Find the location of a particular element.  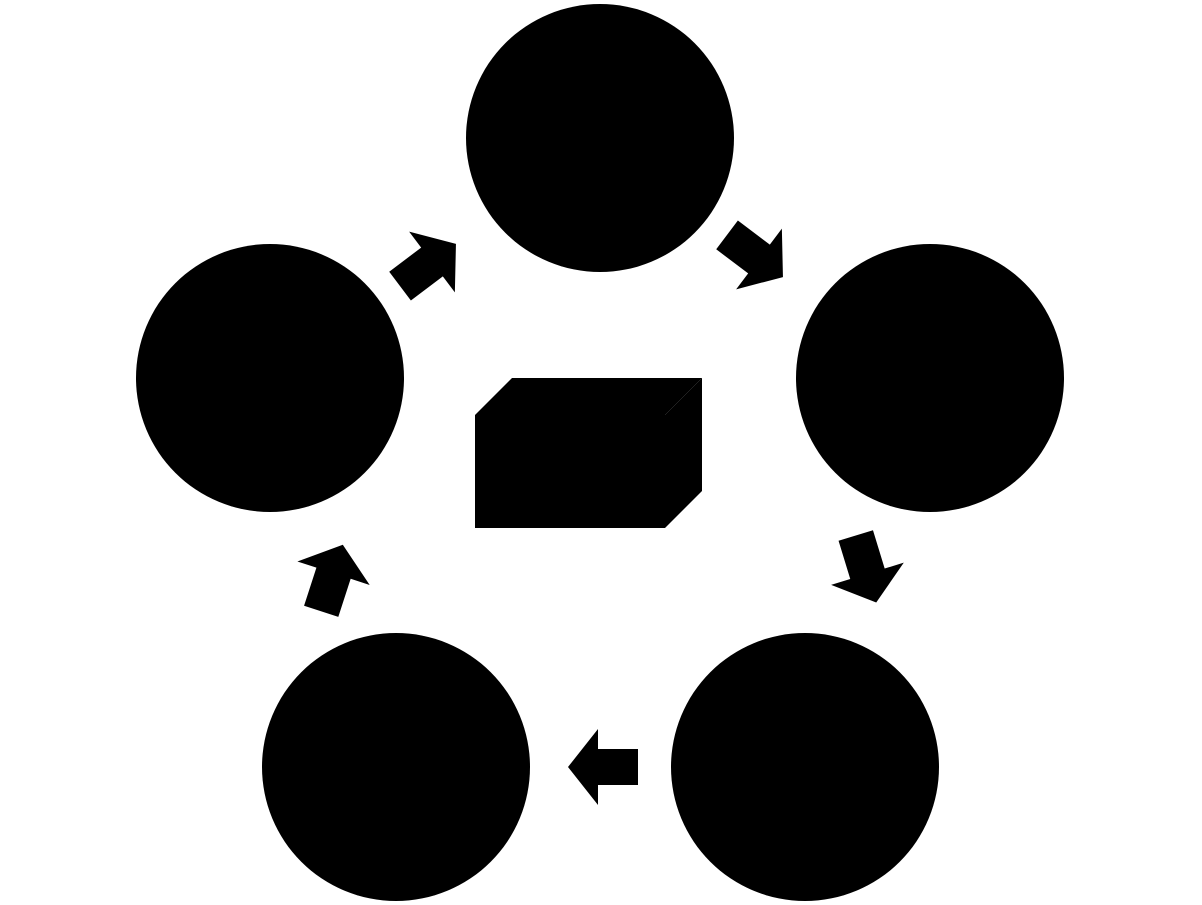

node-outcomes is located at coordinates (396, 767).